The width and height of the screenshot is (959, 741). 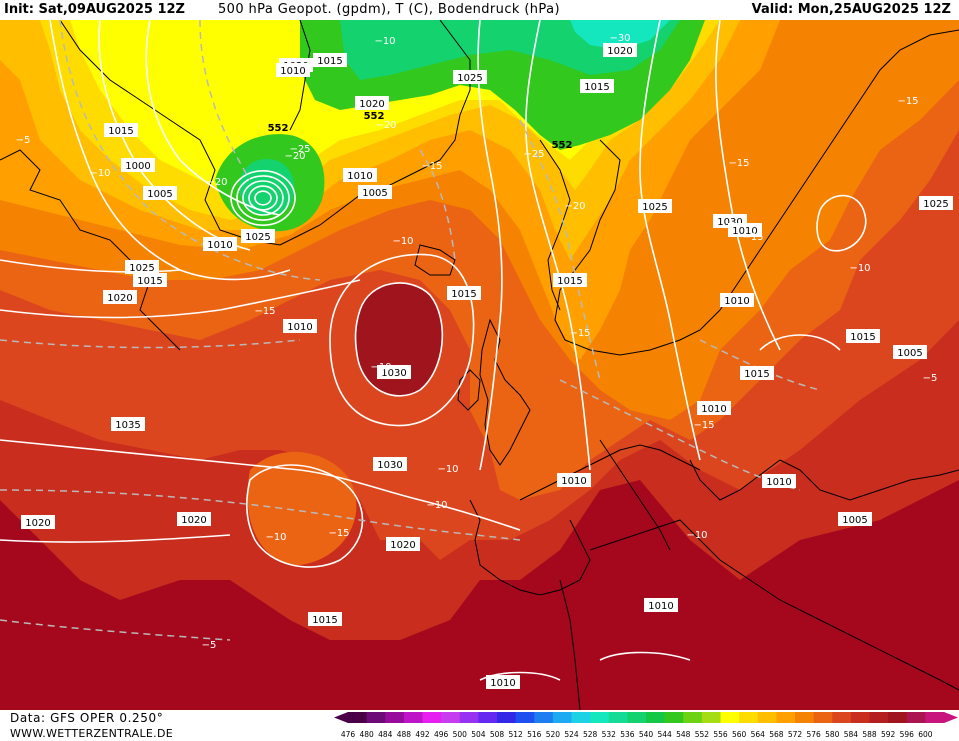 I want to click on isobar-label-16: 1010, so click(x=737, y=300).